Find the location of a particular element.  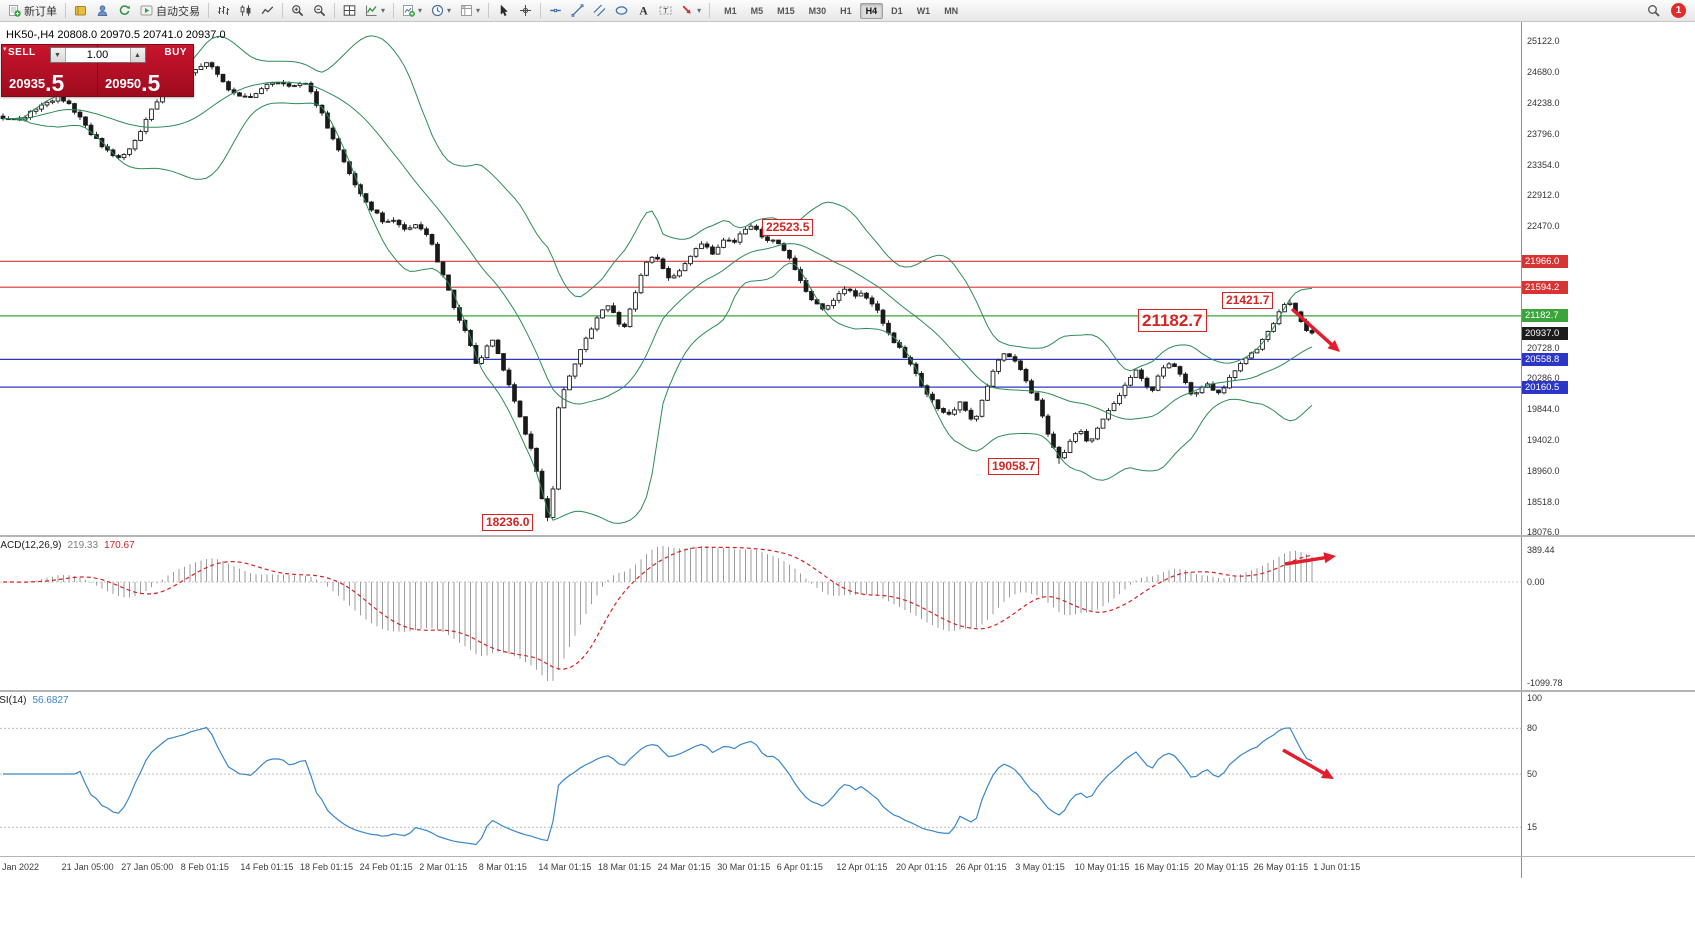

macd-panel-canvas is located at coordinates (760, 613).